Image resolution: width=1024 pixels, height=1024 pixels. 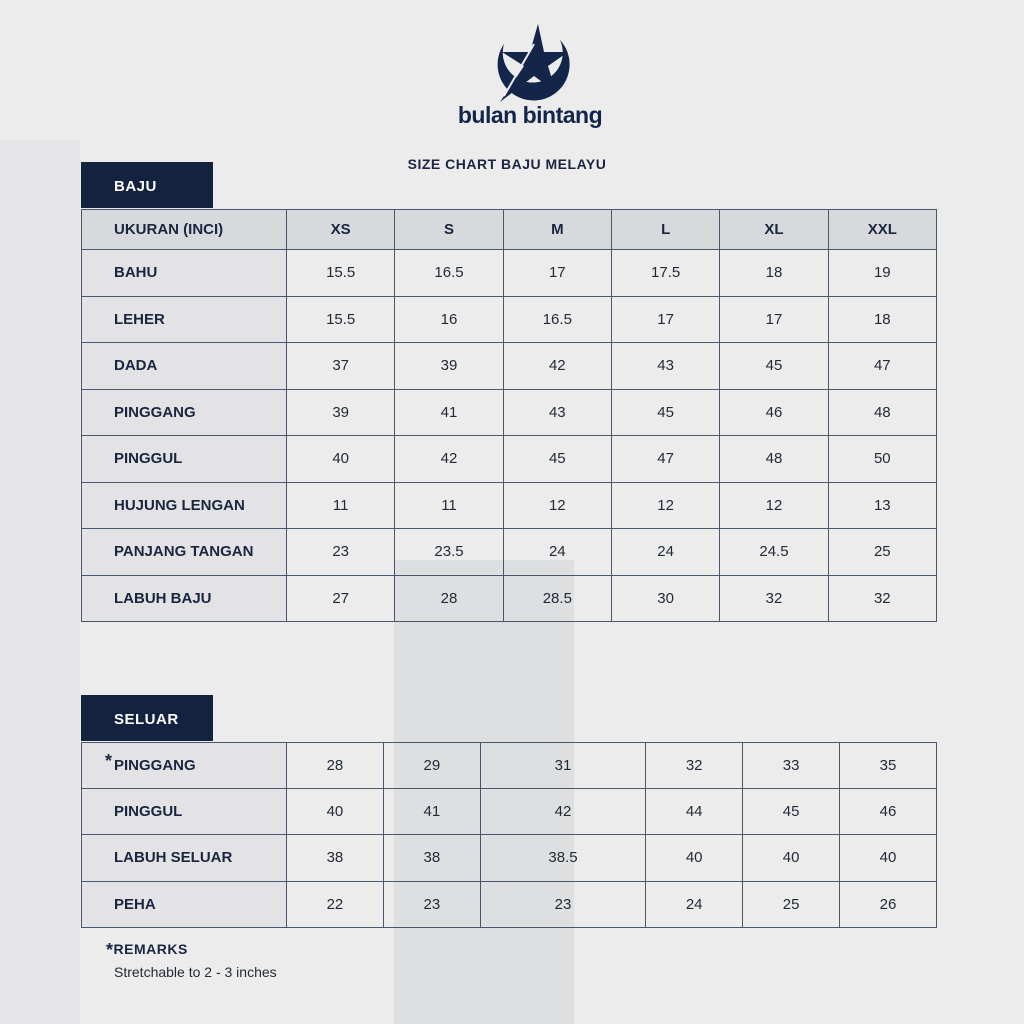 I want to click on row-label: LEHER, so click(x=184, y=319).